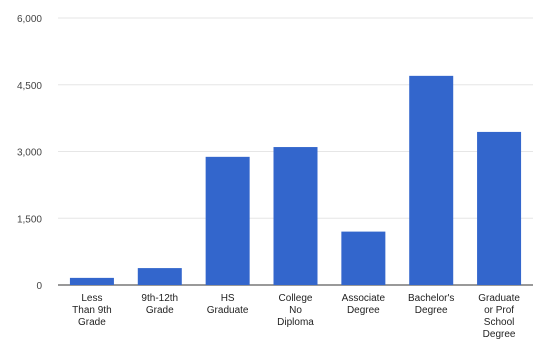 This screenshot has width=543, height=358. Describe the element at coordinates (159, 304) in the screenshot. I see `x-category-label: 9th-12th Grade` at that location.